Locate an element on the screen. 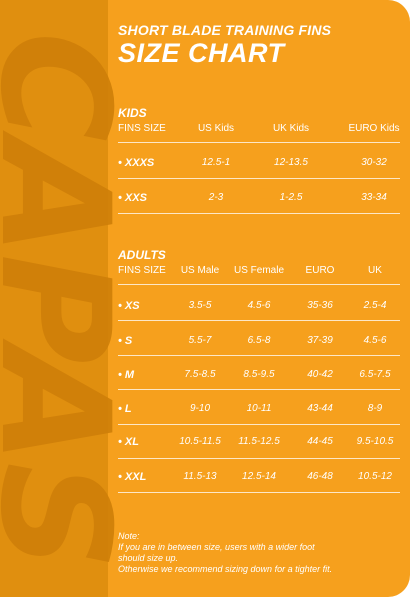  kids-col-us: US Kids is located at coordinates (216, 128).